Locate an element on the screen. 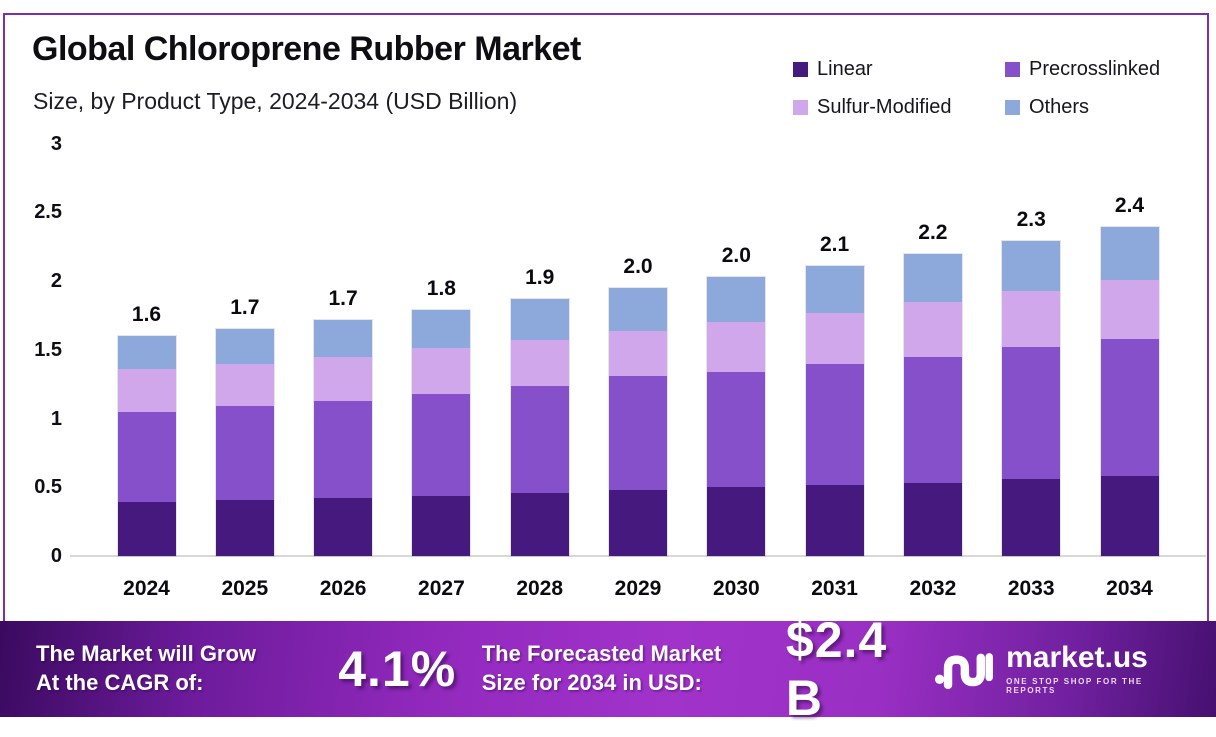 The image size is (1216, 737). legend-label: Others is located at coordinates (1059, 107).